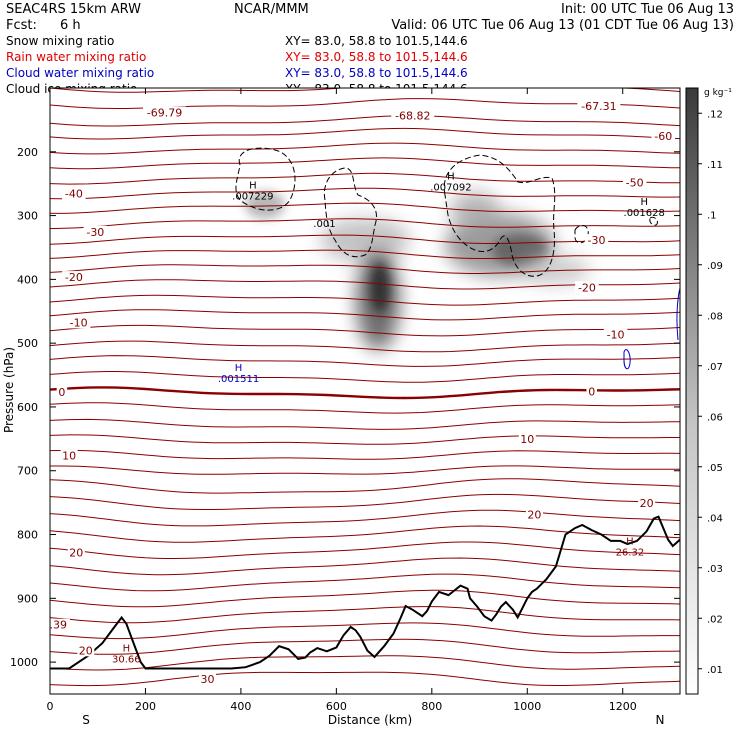  What do you see at coordinates (715, 417) in the screenshot?
I see `colorbar-tick-label: .06` at bounding box center [715, 417].